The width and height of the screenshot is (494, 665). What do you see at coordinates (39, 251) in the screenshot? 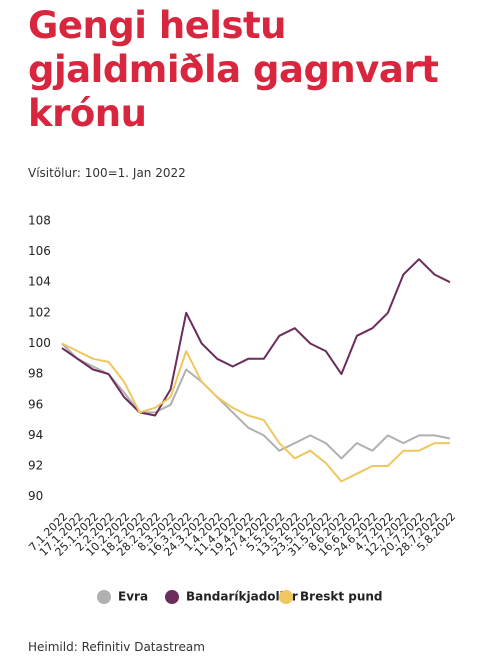
I see `y-tick-label: 106` at bounding box center [39, 251].